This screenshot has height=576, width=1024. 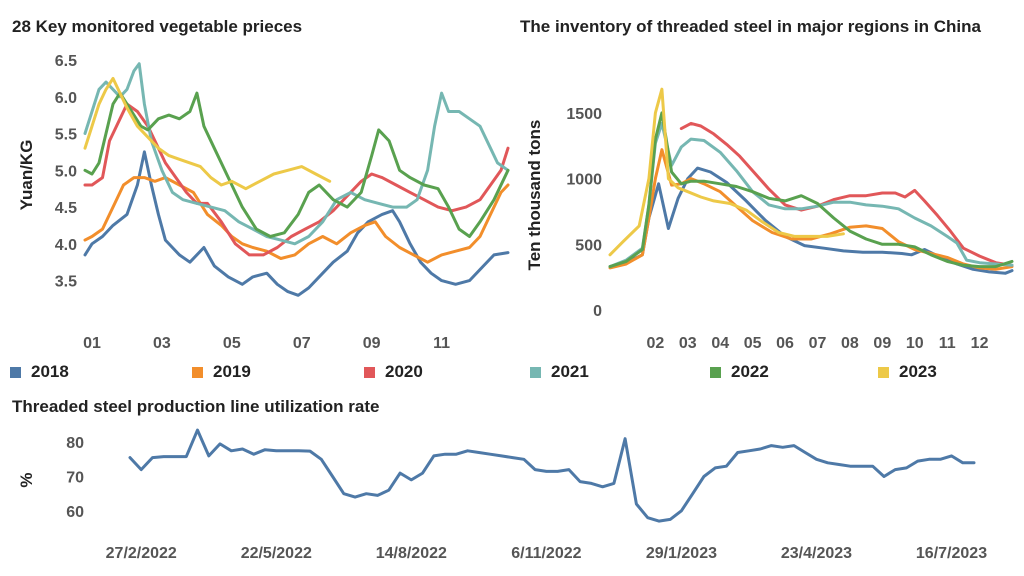 What do you see at coordinates (726, 172) in the screenshot?
I see `steel-series-line-2023` at bounding box center [726, 172].